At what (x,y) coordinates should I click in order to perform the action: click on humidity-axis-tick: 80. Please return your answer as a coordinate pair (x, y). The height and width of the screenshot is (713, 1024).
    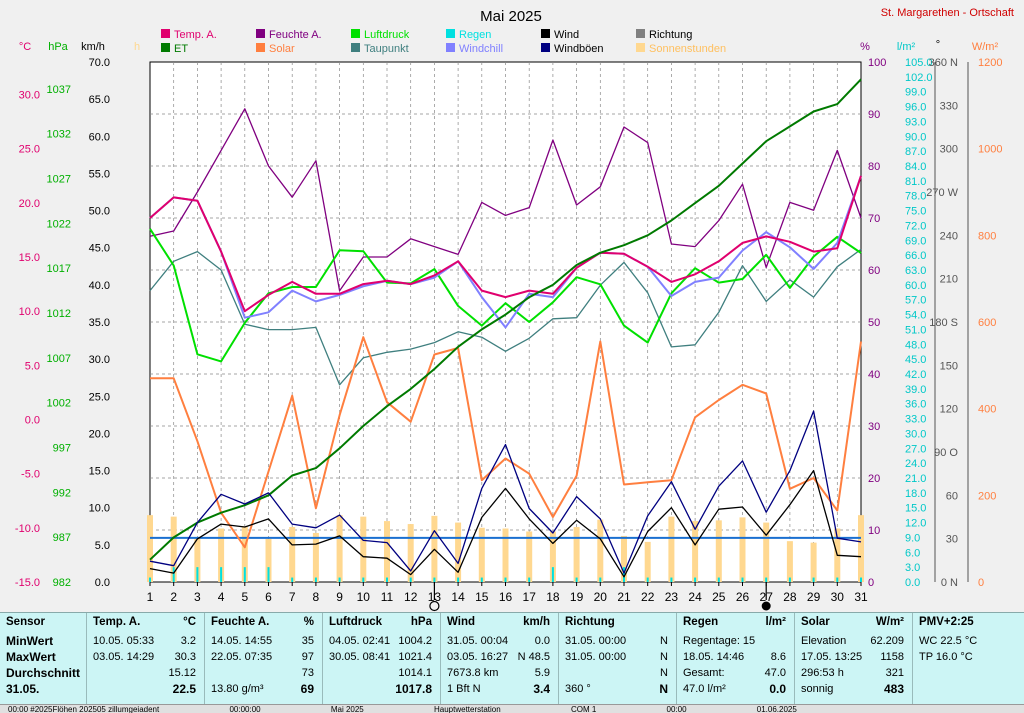
    Looking at the image, I should click on (874, 167).